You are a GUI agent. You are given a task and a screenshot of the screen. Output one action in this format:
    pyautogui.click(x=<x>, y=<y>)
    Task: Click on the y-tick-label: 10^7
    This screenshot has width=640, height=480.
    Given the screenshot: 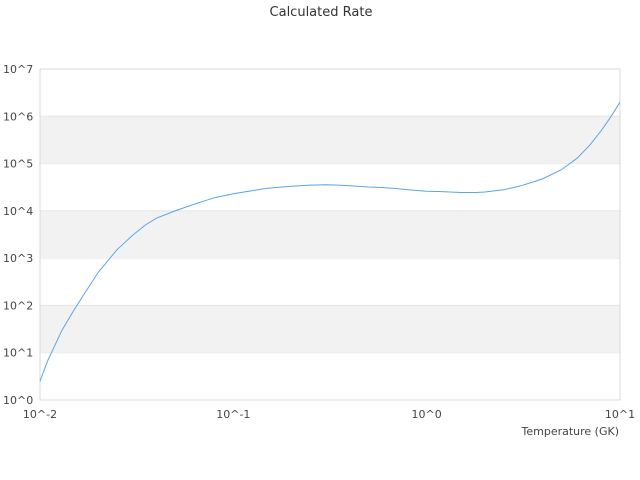 What is the action you would take?
    pyautogui.click(x=18, y=69)
    